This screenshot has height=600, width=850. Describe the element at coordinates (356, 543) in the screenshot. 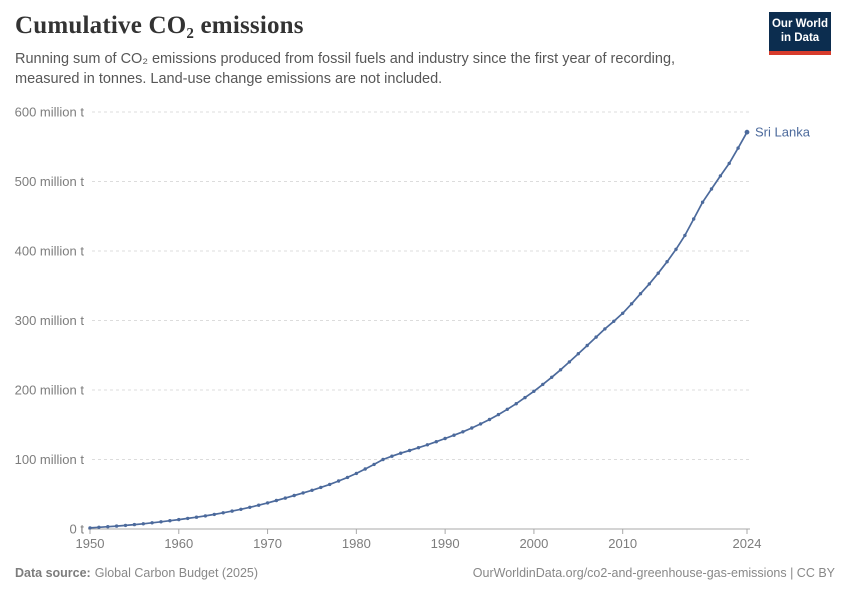

I see `x-tick-label: 1980` at that location.